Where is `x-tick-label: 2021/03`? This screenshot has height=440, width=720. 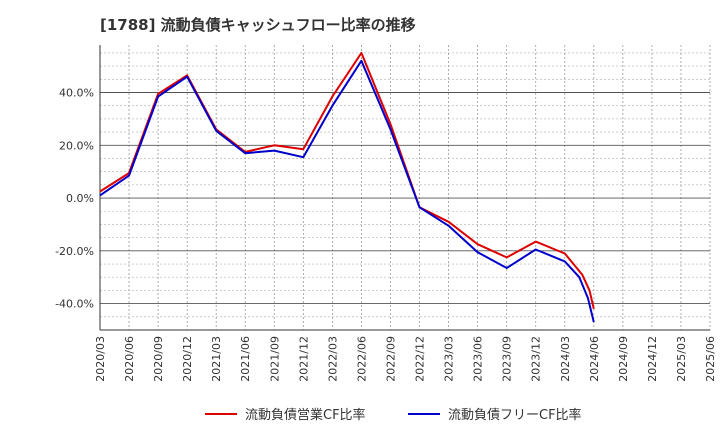
x-tick-label: 2021/03 is located at coordinates (216, 359).